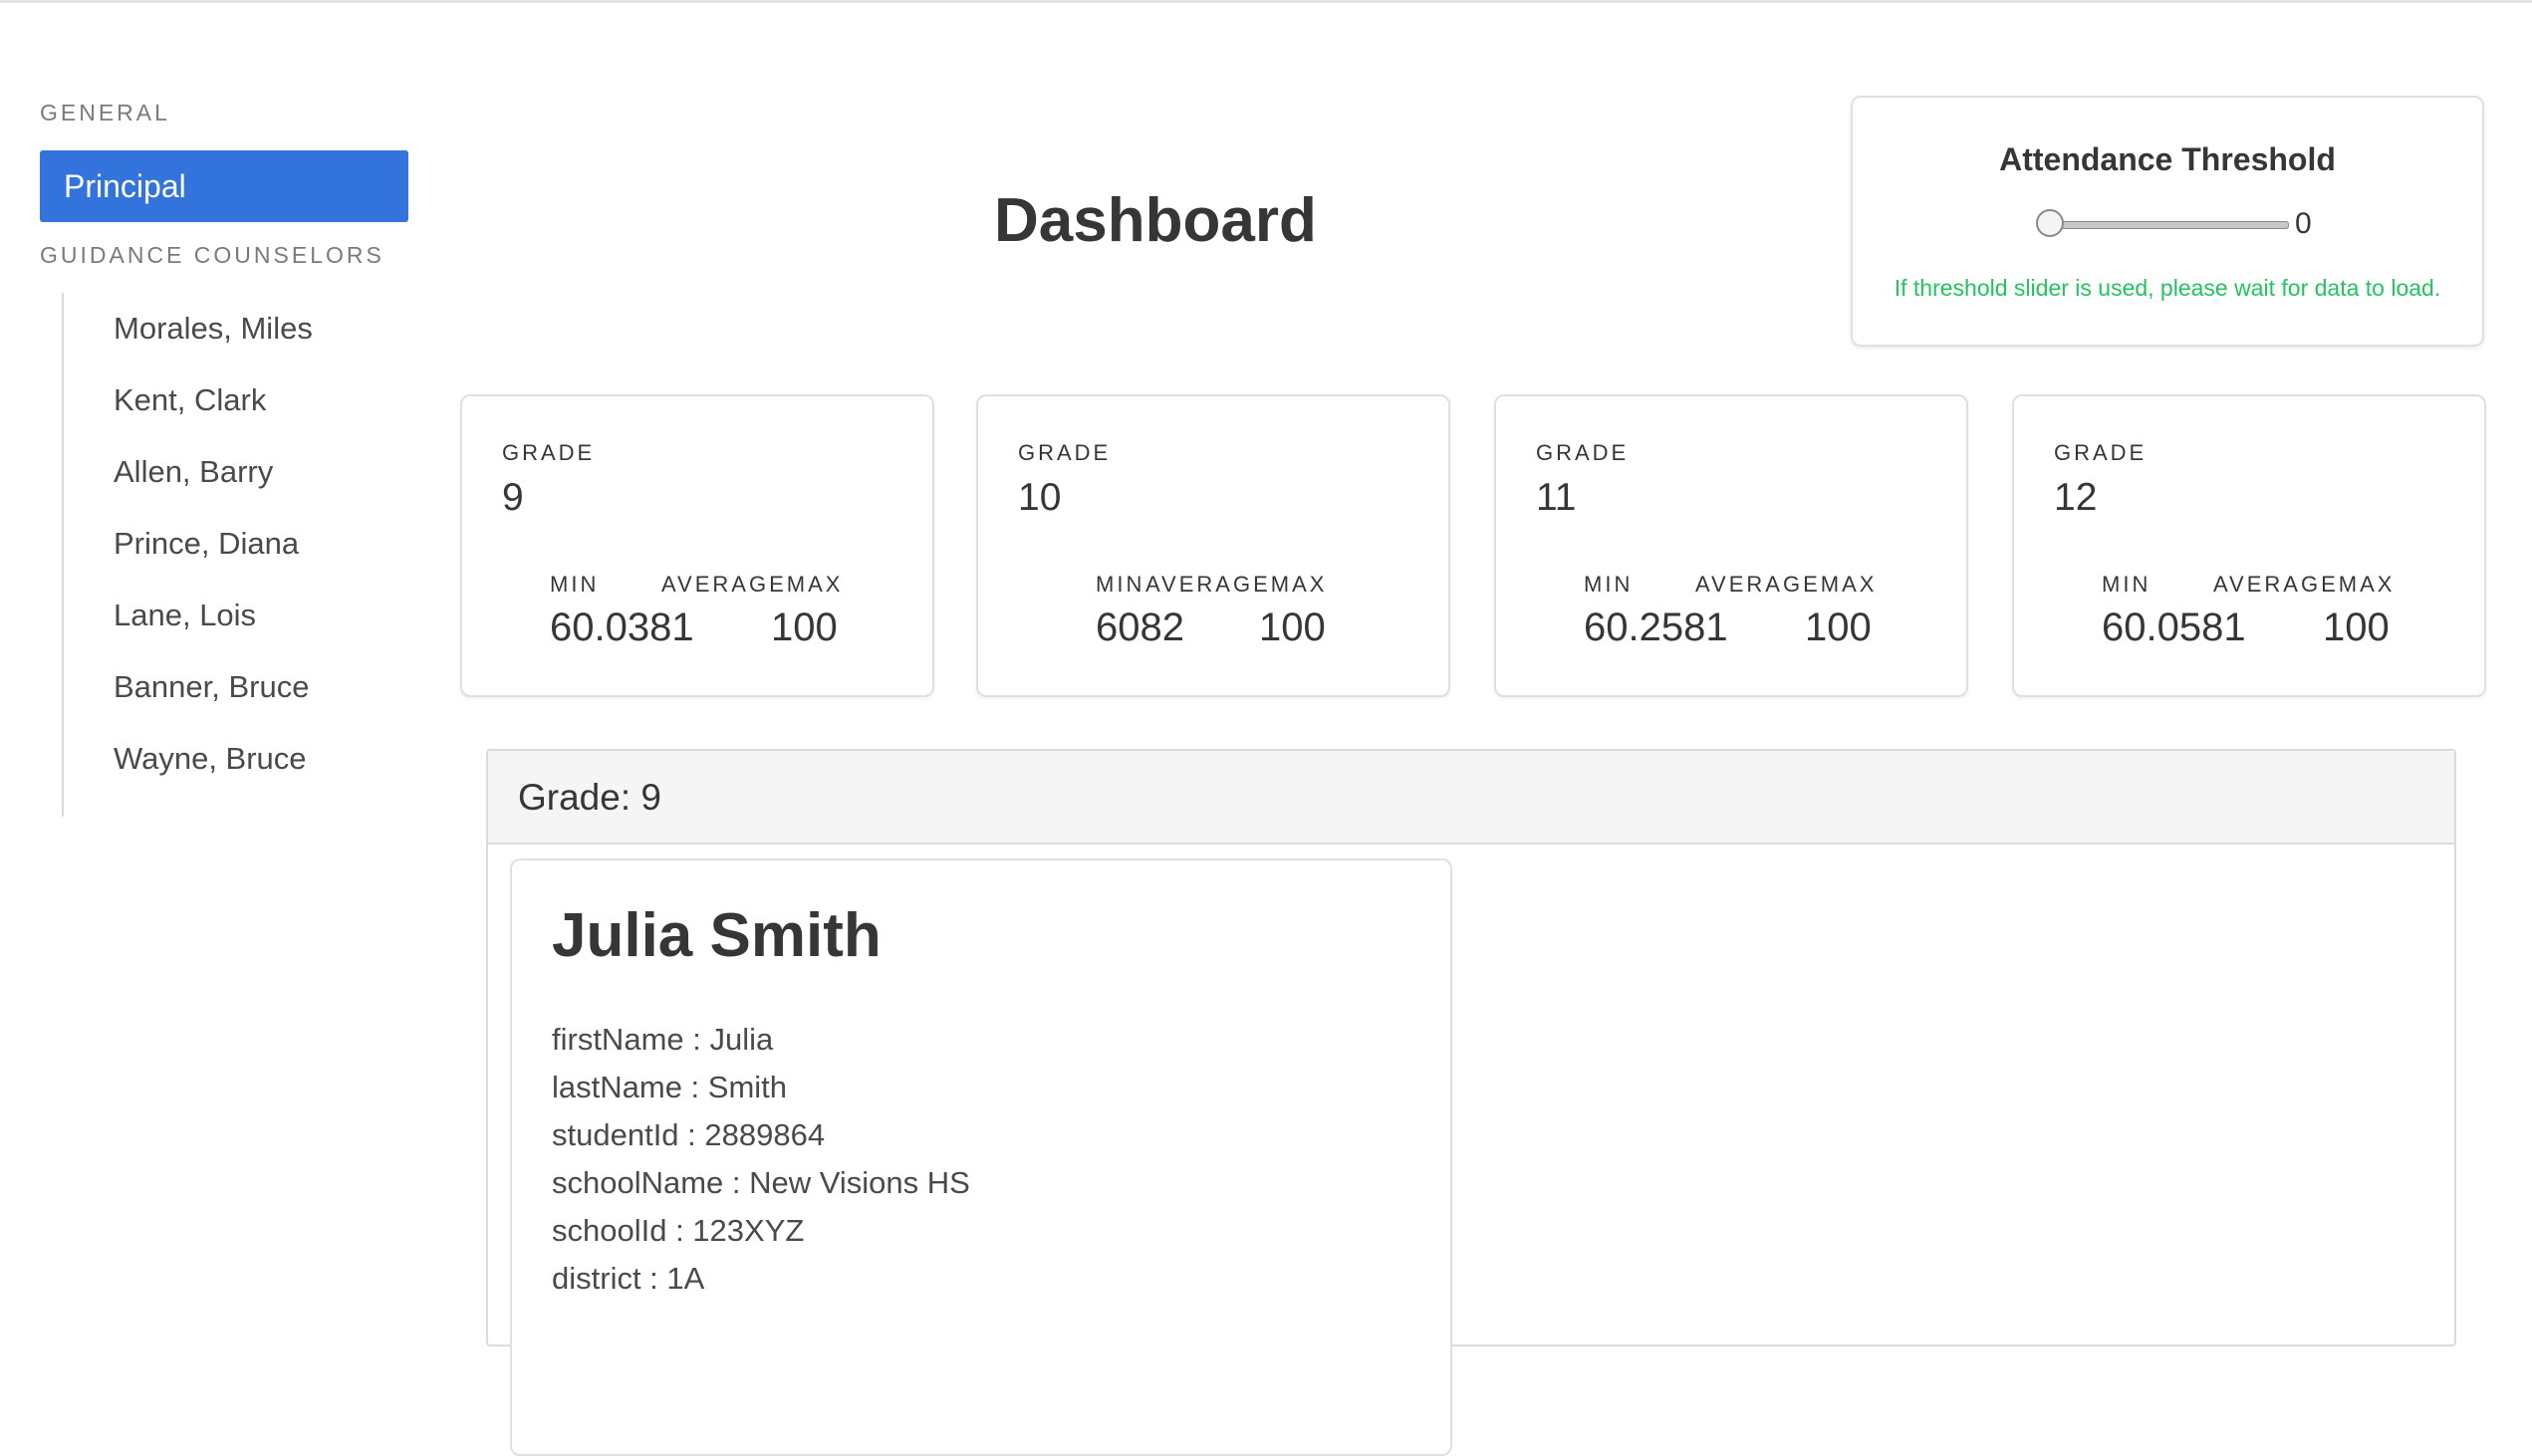 The height and width of the screenshot is (1456, 2532). What do you see at coordinates (210, 758) in the screenshot?
I see `sidebar-item-counselor: Wayne, Bruce` at bounding box center [210, 758].